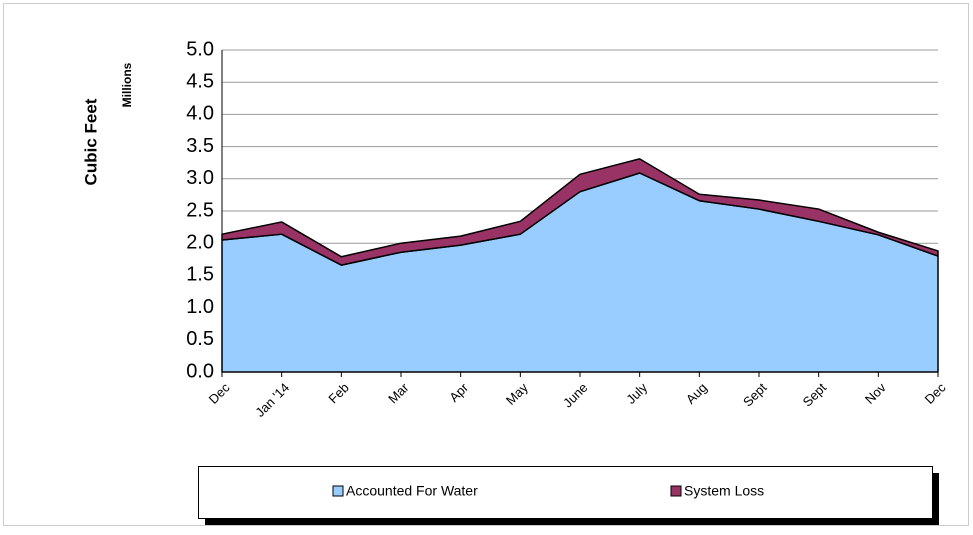 The height and width of the screenshot is (535, 973). What do you see at coordinates (580, 212) in the screenshot?
I see `area` at bounding box center [580, 212].